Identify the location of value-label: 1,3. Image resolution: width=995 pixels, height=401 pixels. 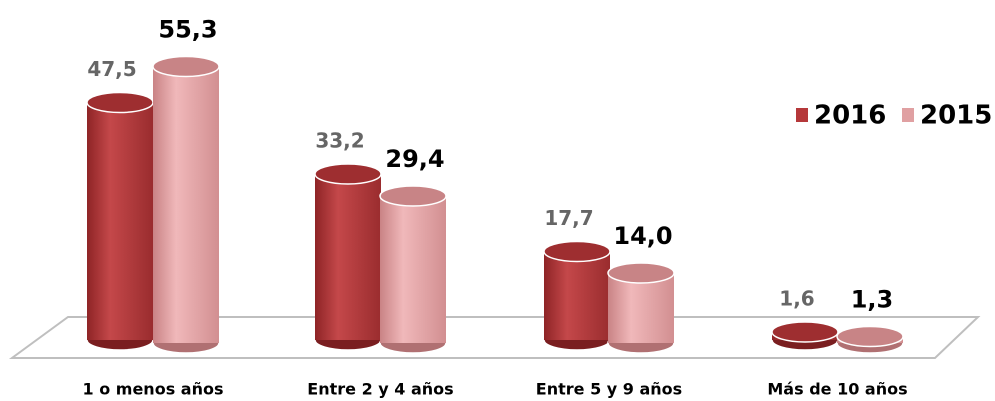
(872, 300).